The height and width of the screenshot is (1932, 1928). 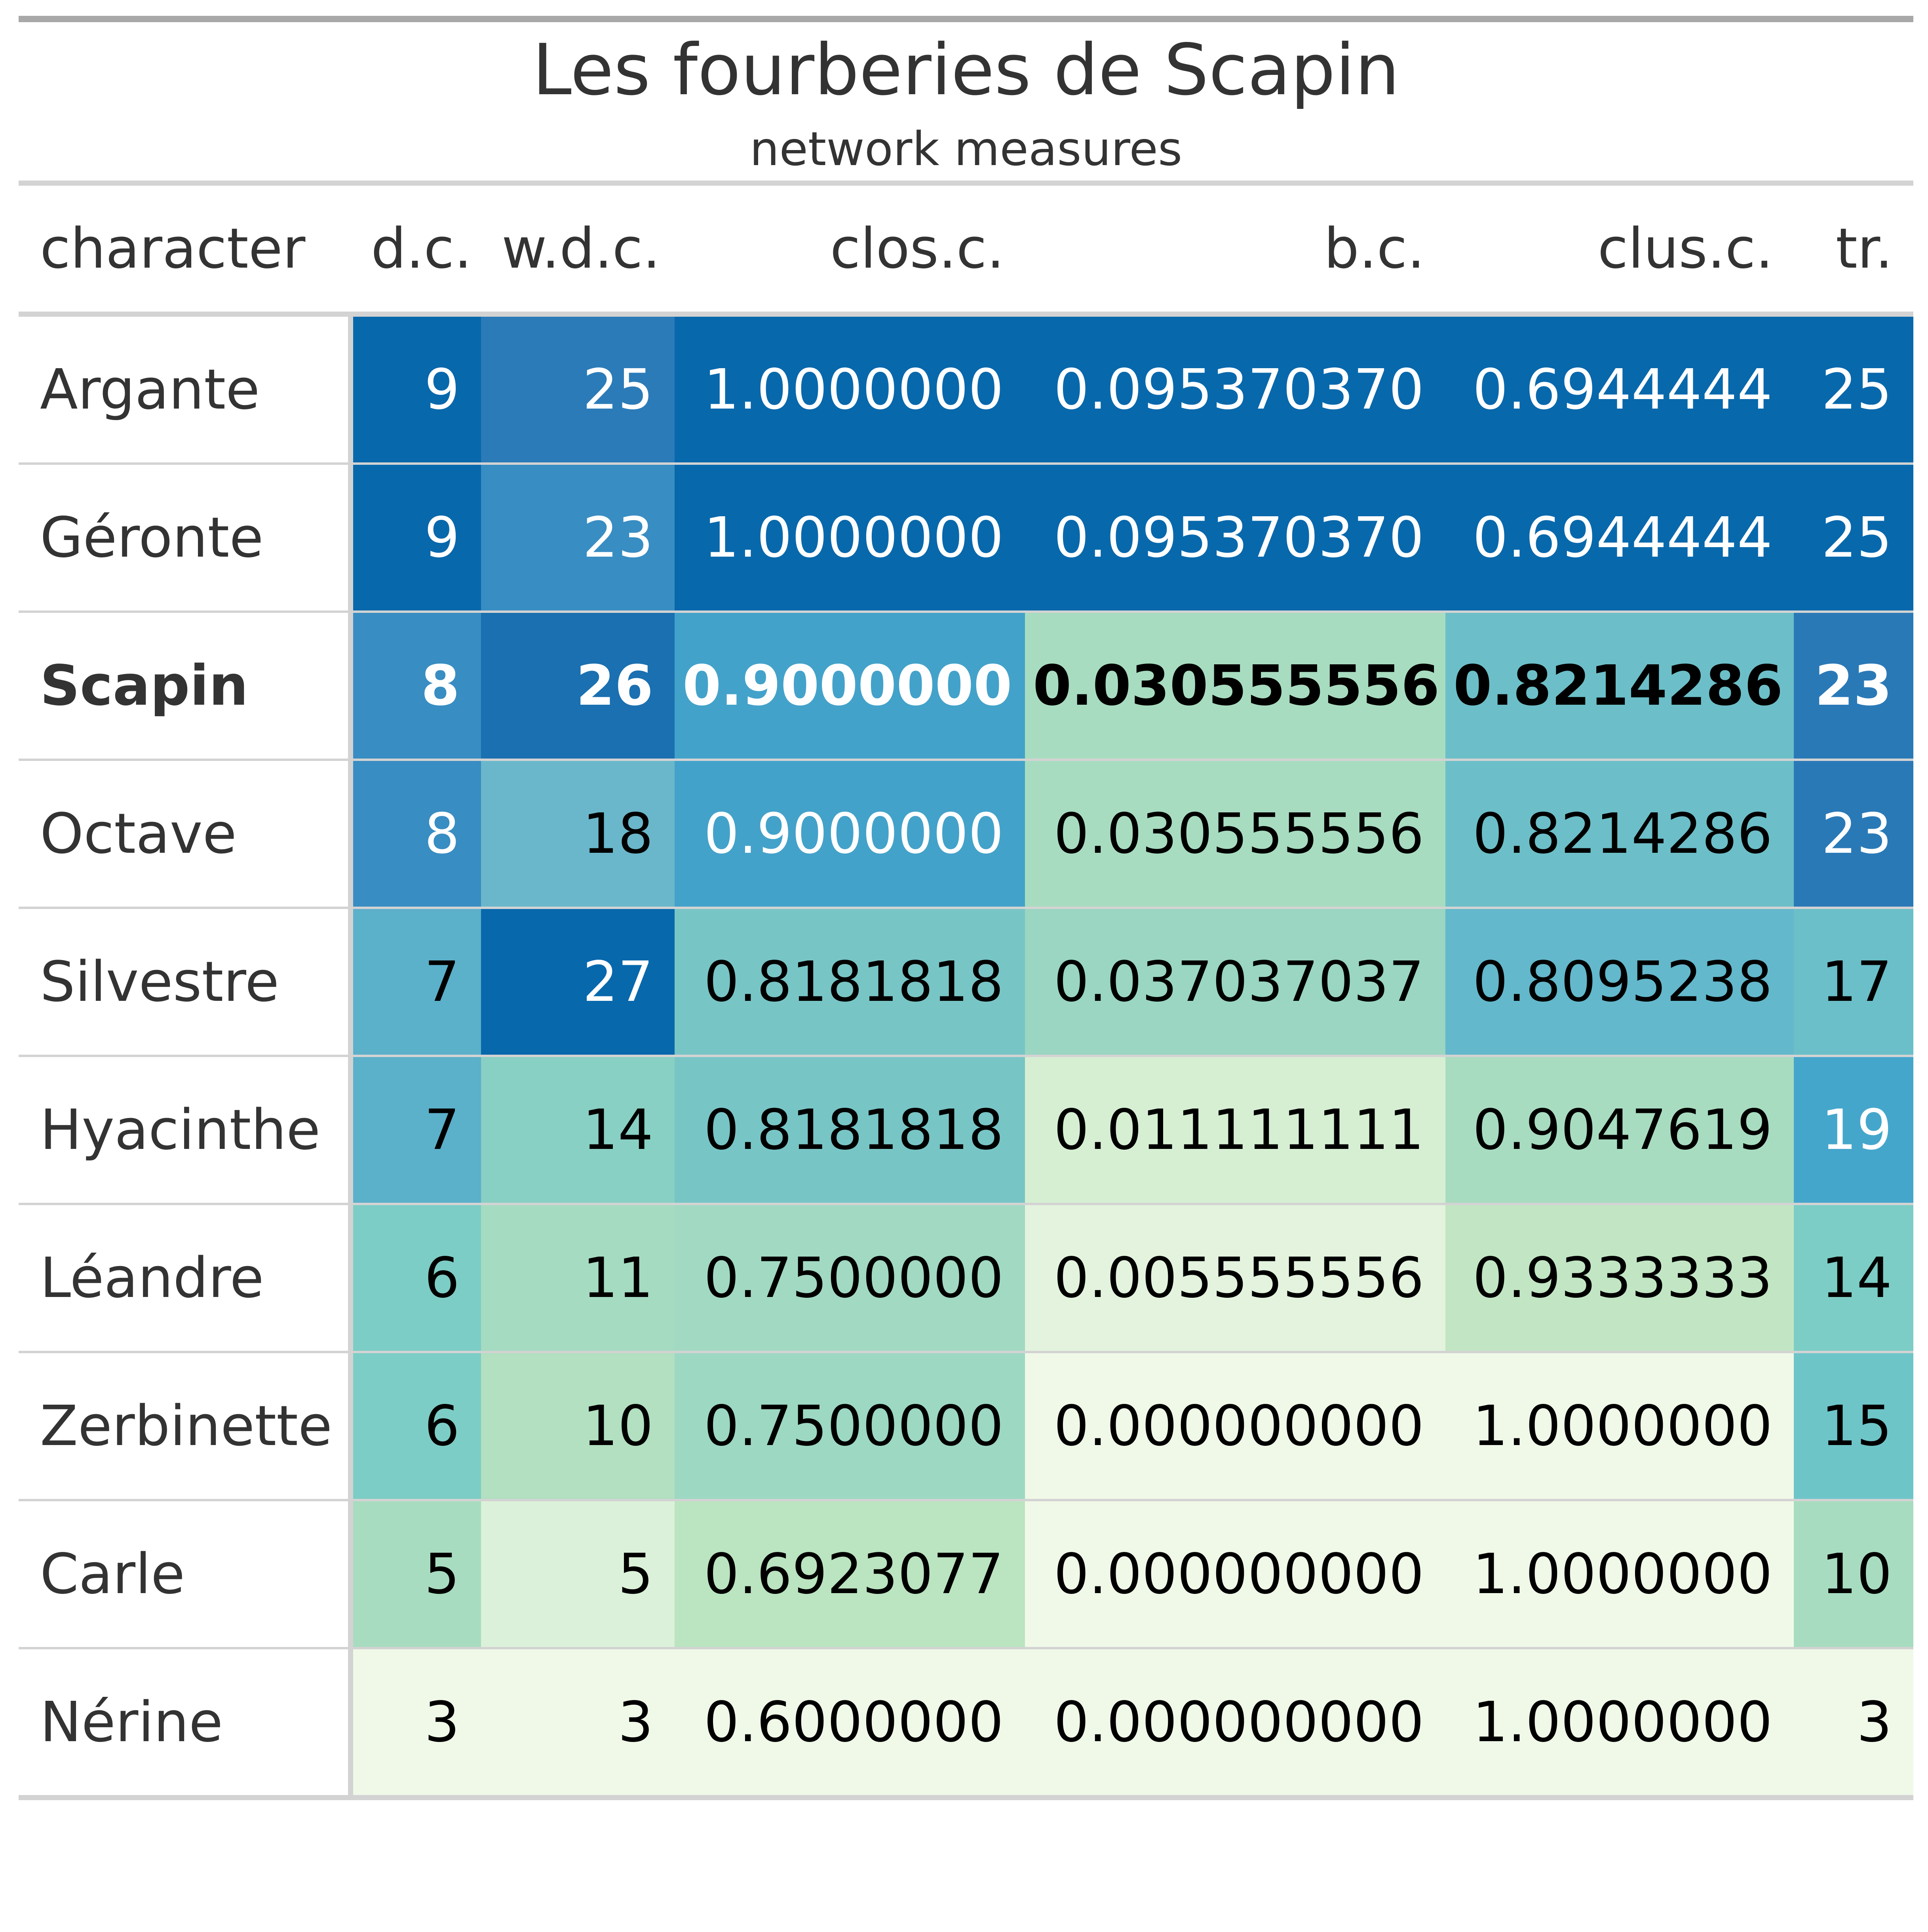 I want to click on table-title: Les fourberies de Scapin, so click(x=966, y=70).